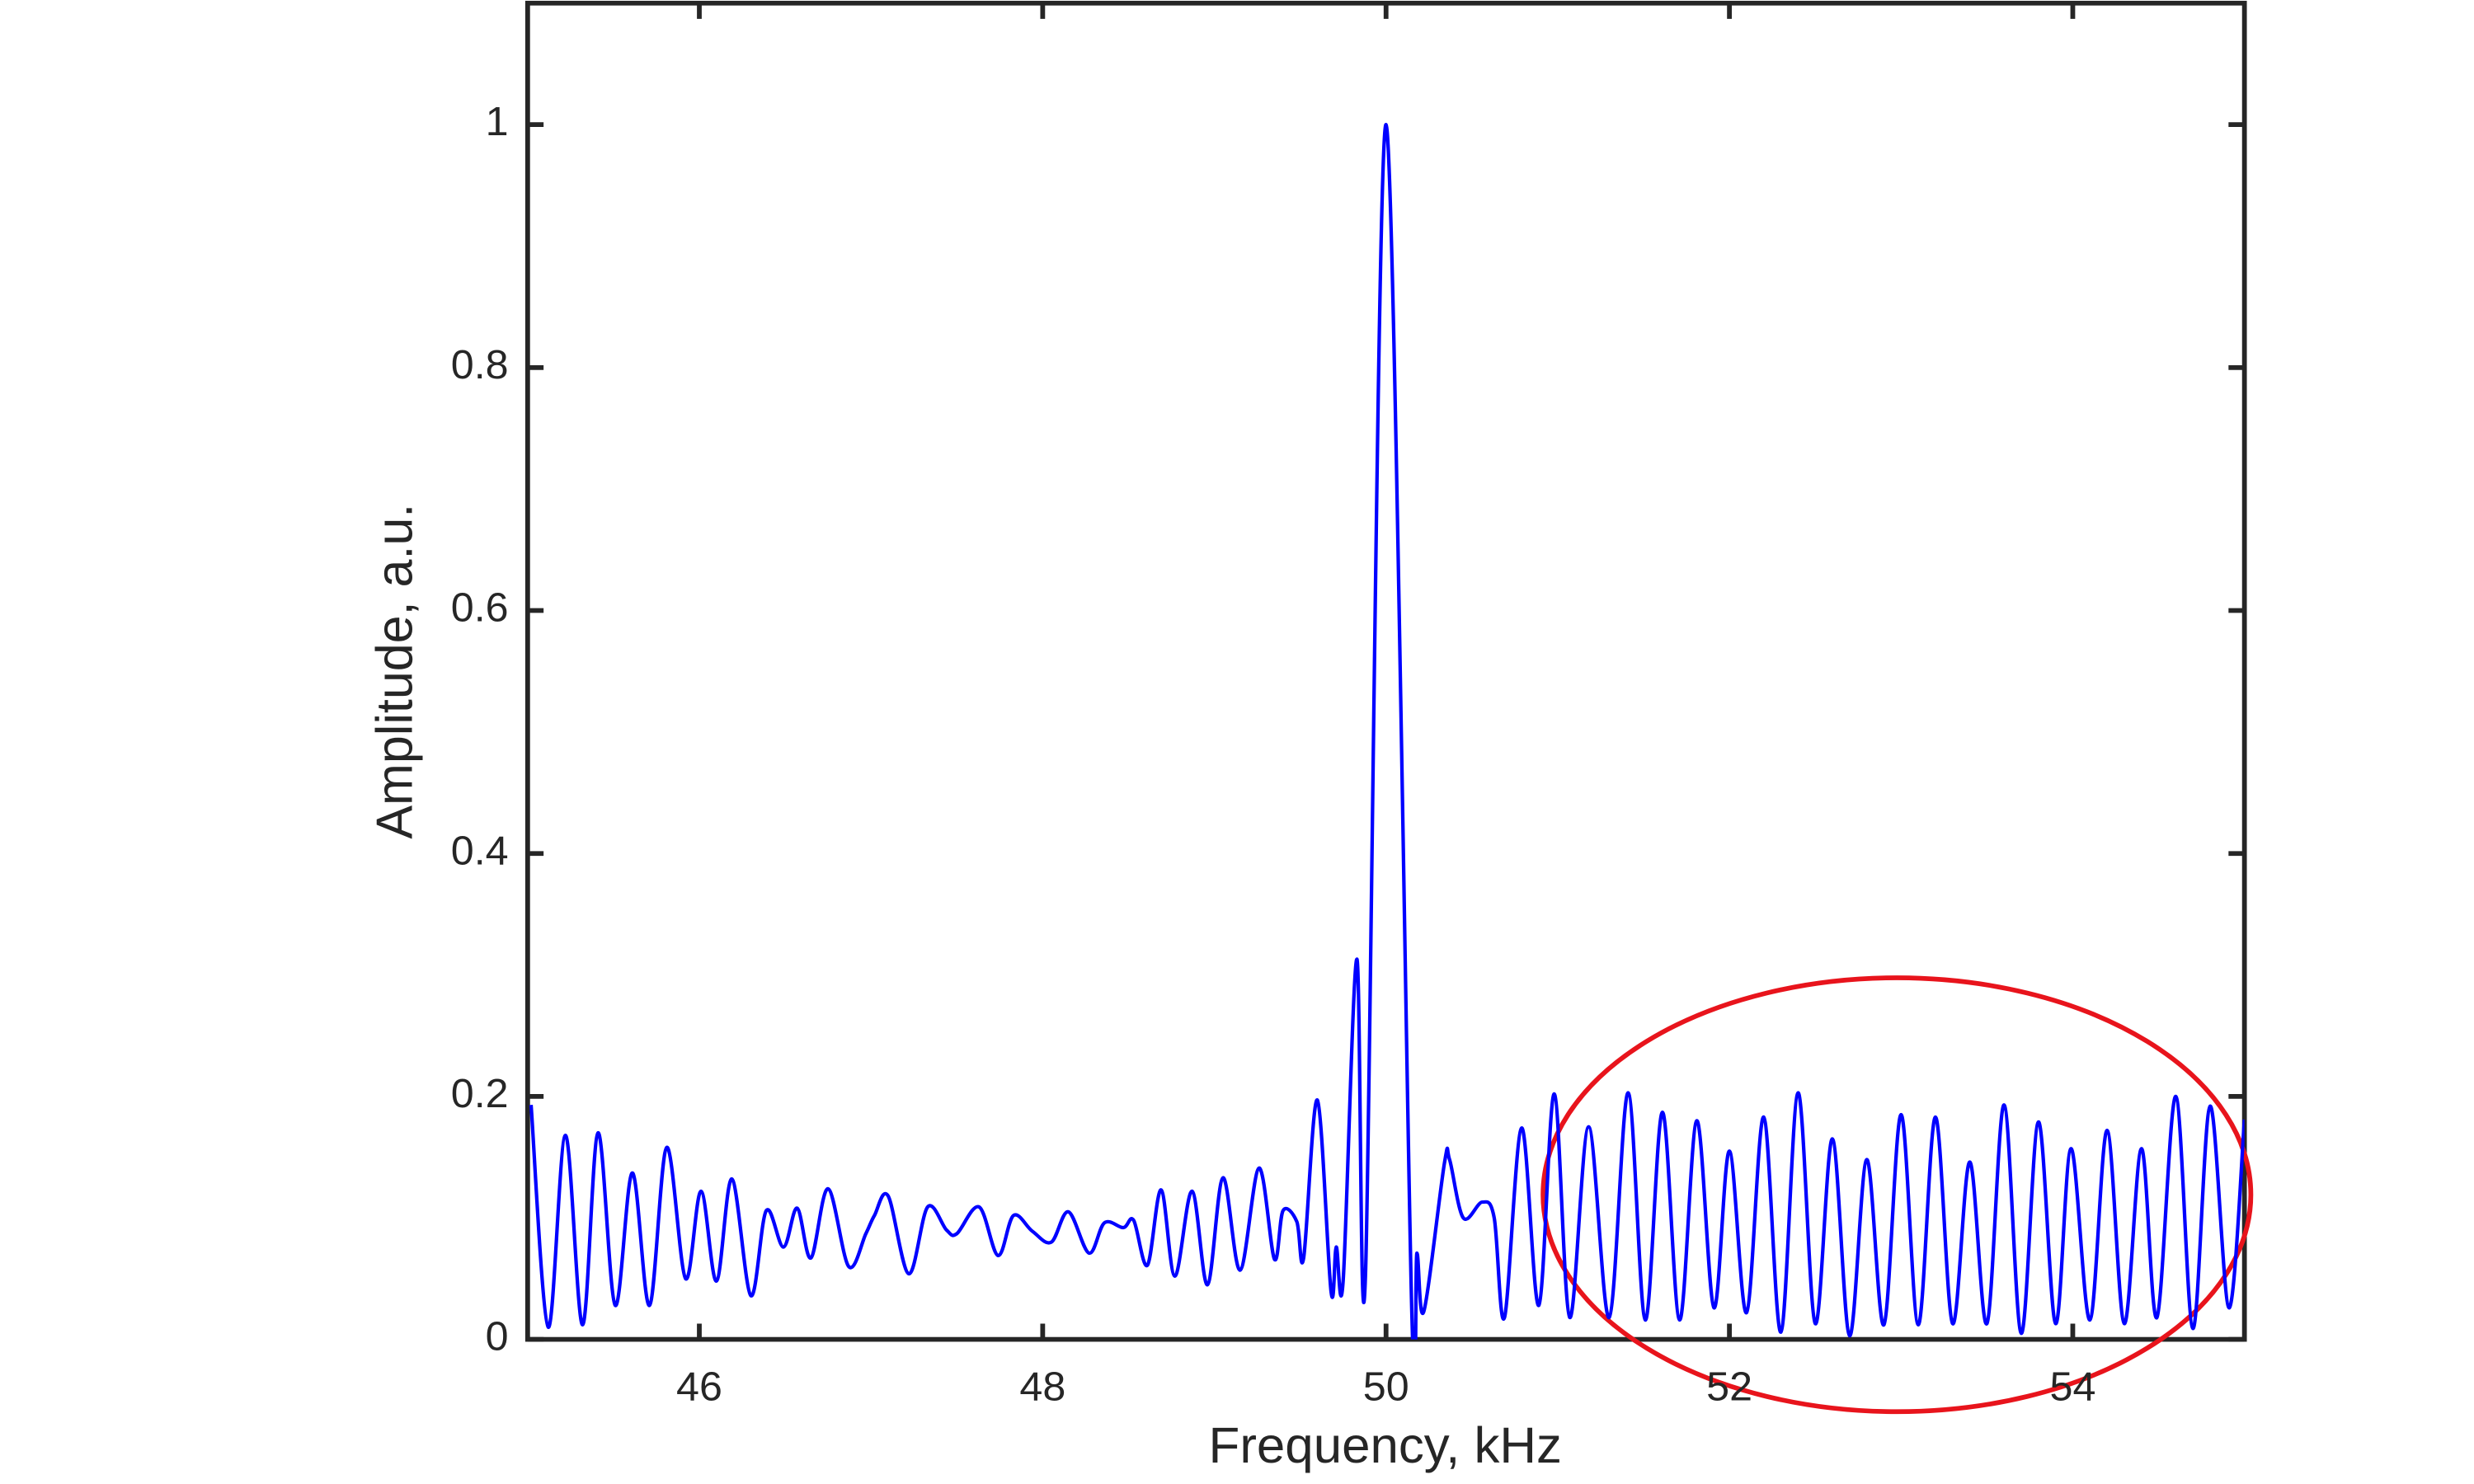  I want to click on y-tick-label: 0.8, so click(480, 364).